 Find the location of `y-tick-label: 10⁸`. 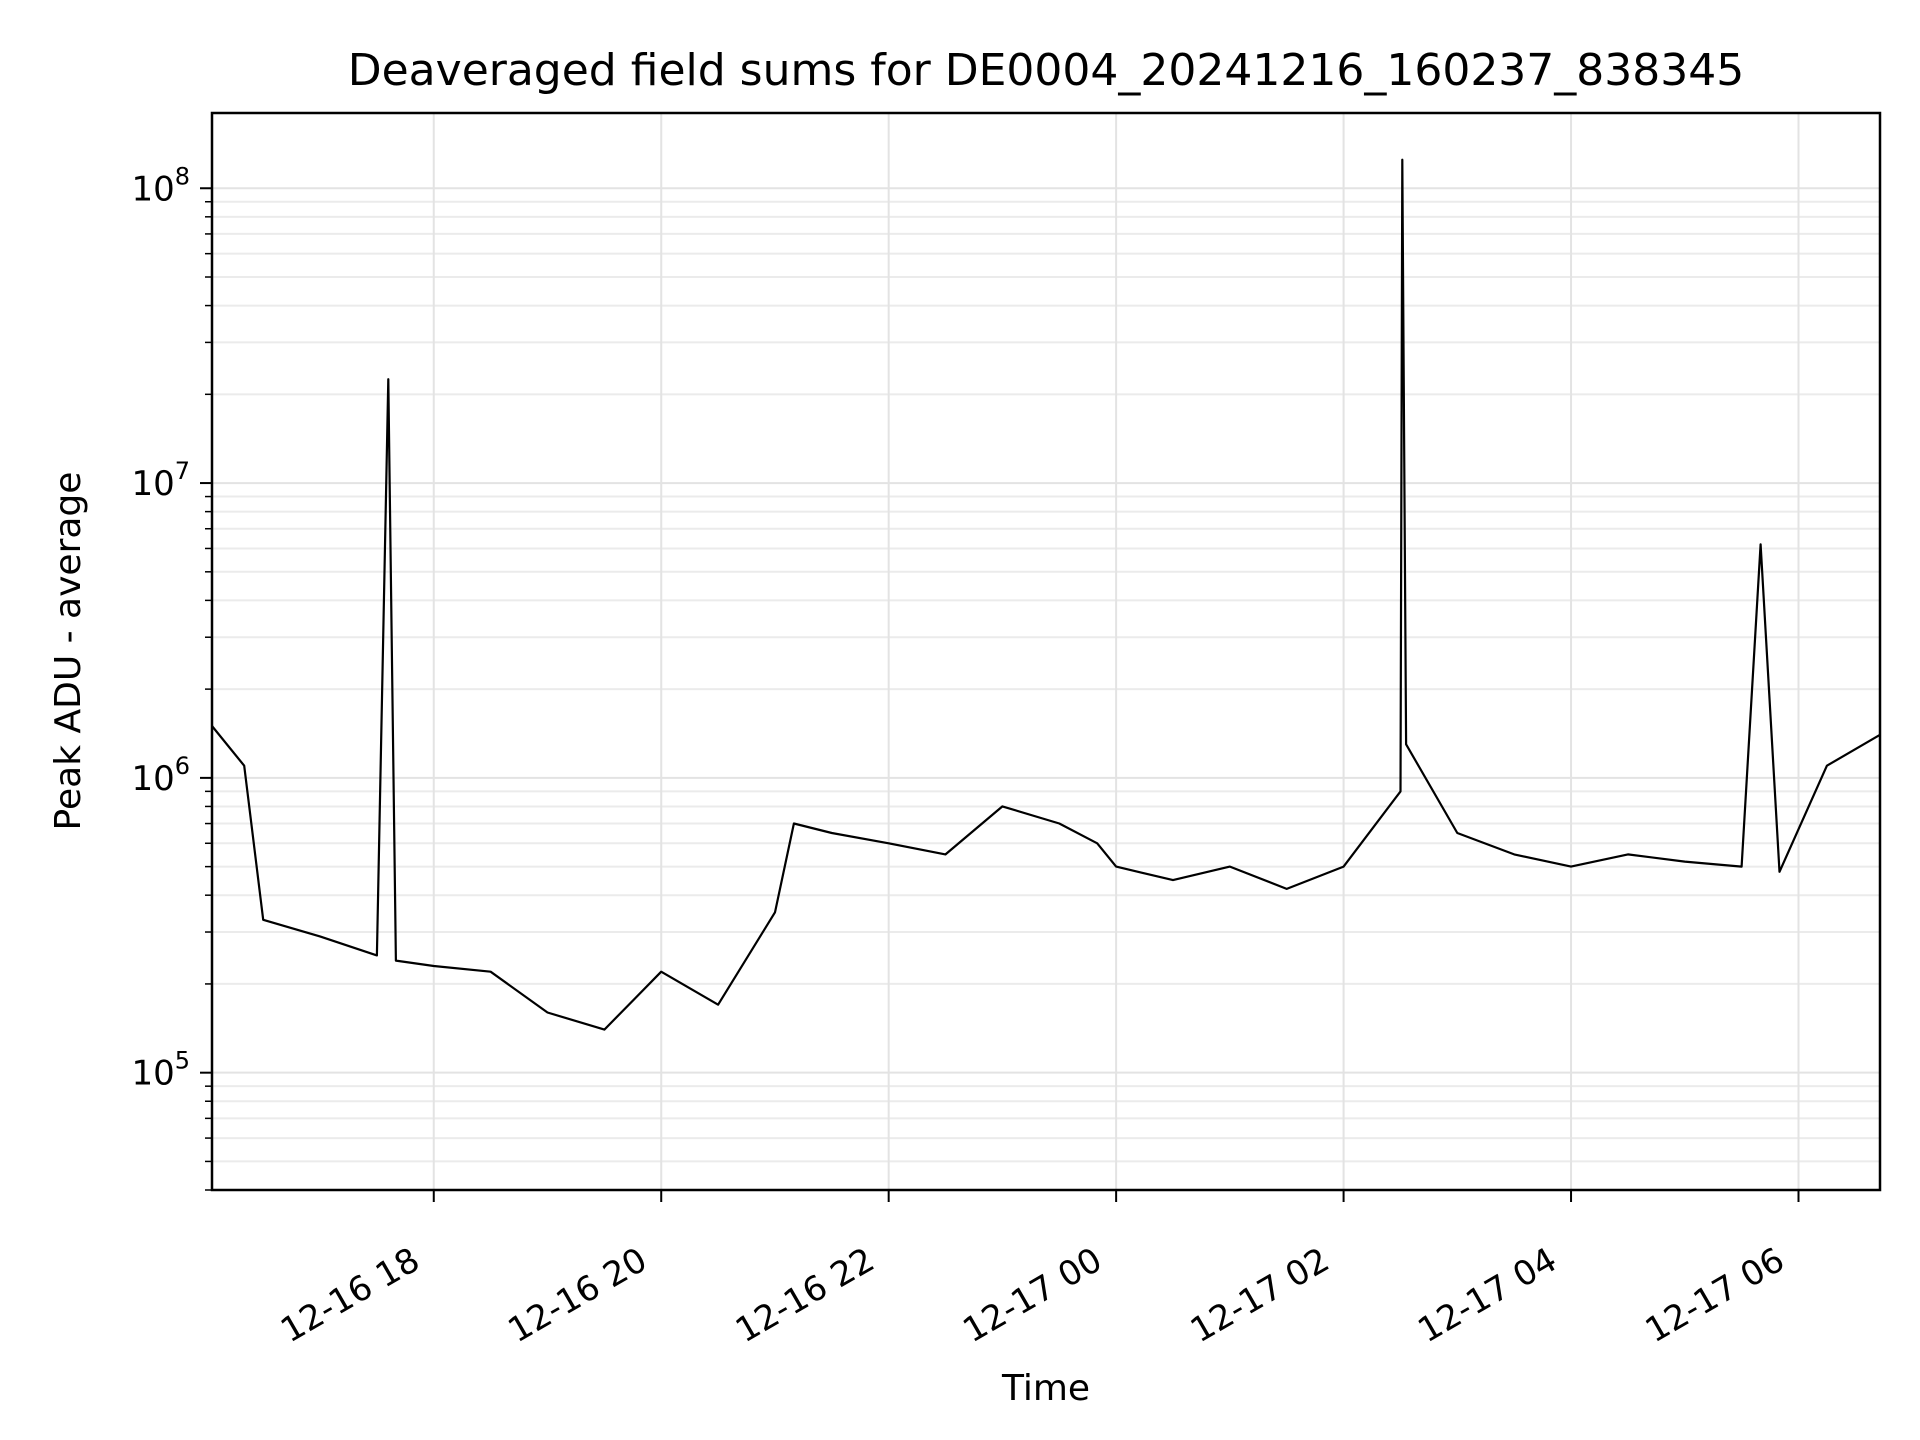

y-tick-label: 10⁸ is located at coordinates (160, 185).